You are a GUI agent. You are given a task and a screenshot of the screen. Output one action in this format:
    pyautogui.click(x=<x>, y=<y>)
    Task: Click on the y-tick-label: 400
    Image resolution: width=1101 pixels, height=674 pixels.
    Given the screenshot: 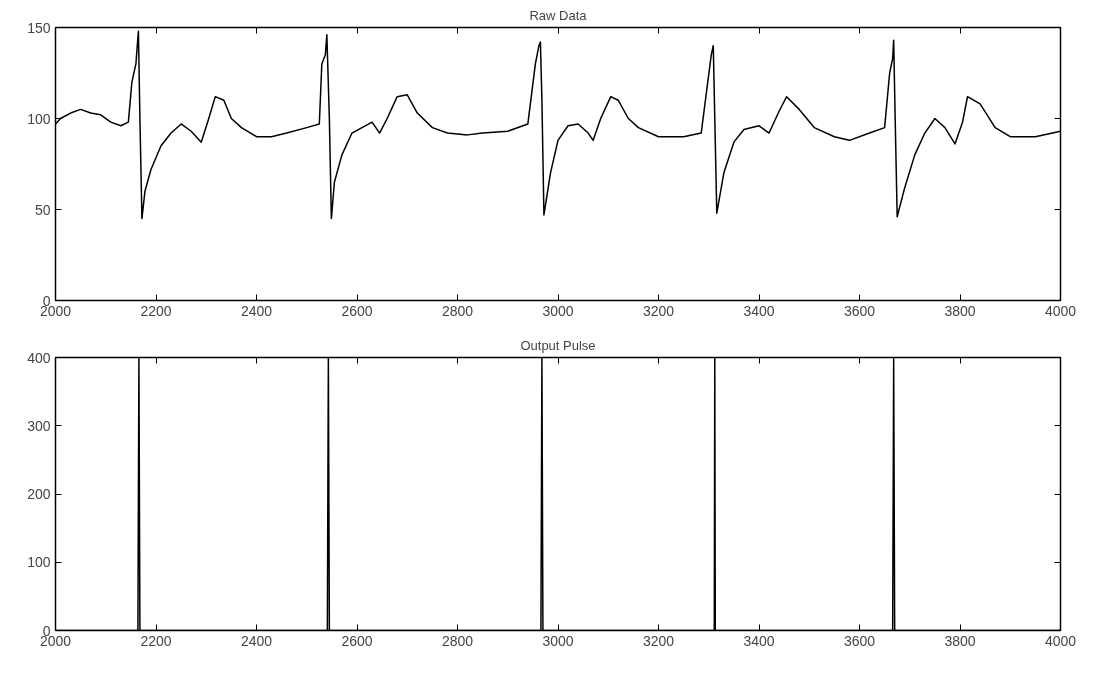 What is the action you would take?
    pyautogui.click(x=39, y=357)
    